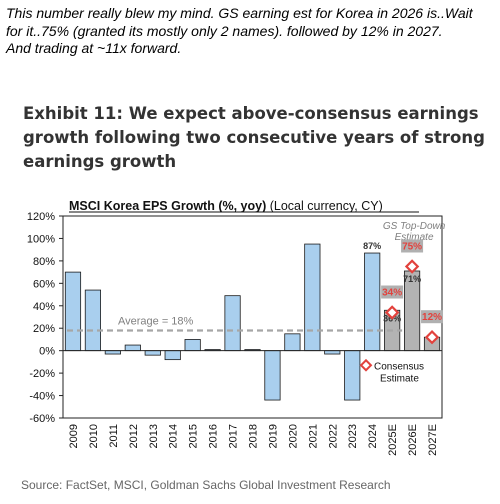  What do you see at coordinates (44, 262) in the screenshot?
I see `y-tick-label: 80%` at bounding box center [44, 262].